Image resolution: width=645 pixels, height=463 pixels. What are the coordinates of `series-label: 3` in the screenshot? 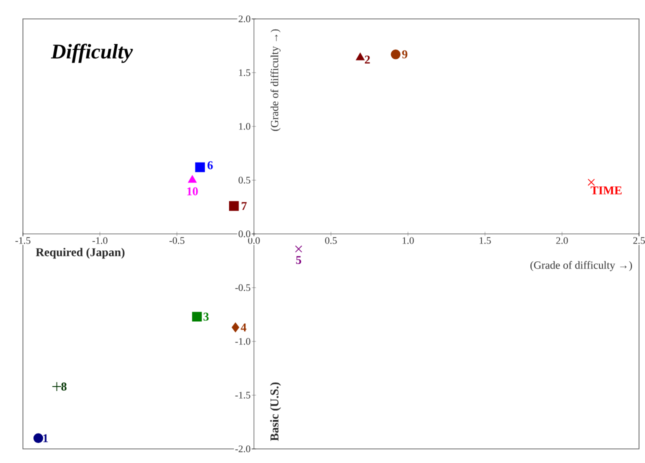 It's located at (206, 316).